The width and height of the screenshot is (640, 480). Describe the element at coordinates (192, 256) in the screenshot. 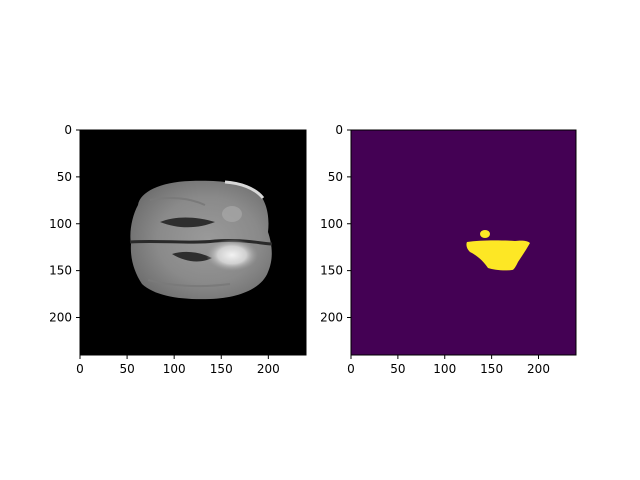

I see `lower-ventricle` at that location.